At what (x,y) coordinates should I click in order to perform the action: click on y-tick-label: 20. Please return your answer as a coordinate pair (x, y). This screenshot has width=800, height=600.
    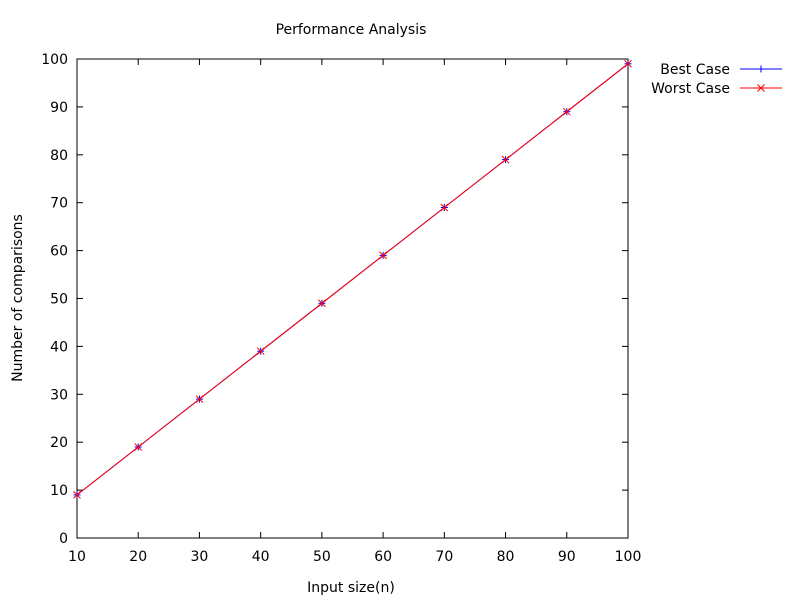
    Looking at the image, I should click on (59, 443).